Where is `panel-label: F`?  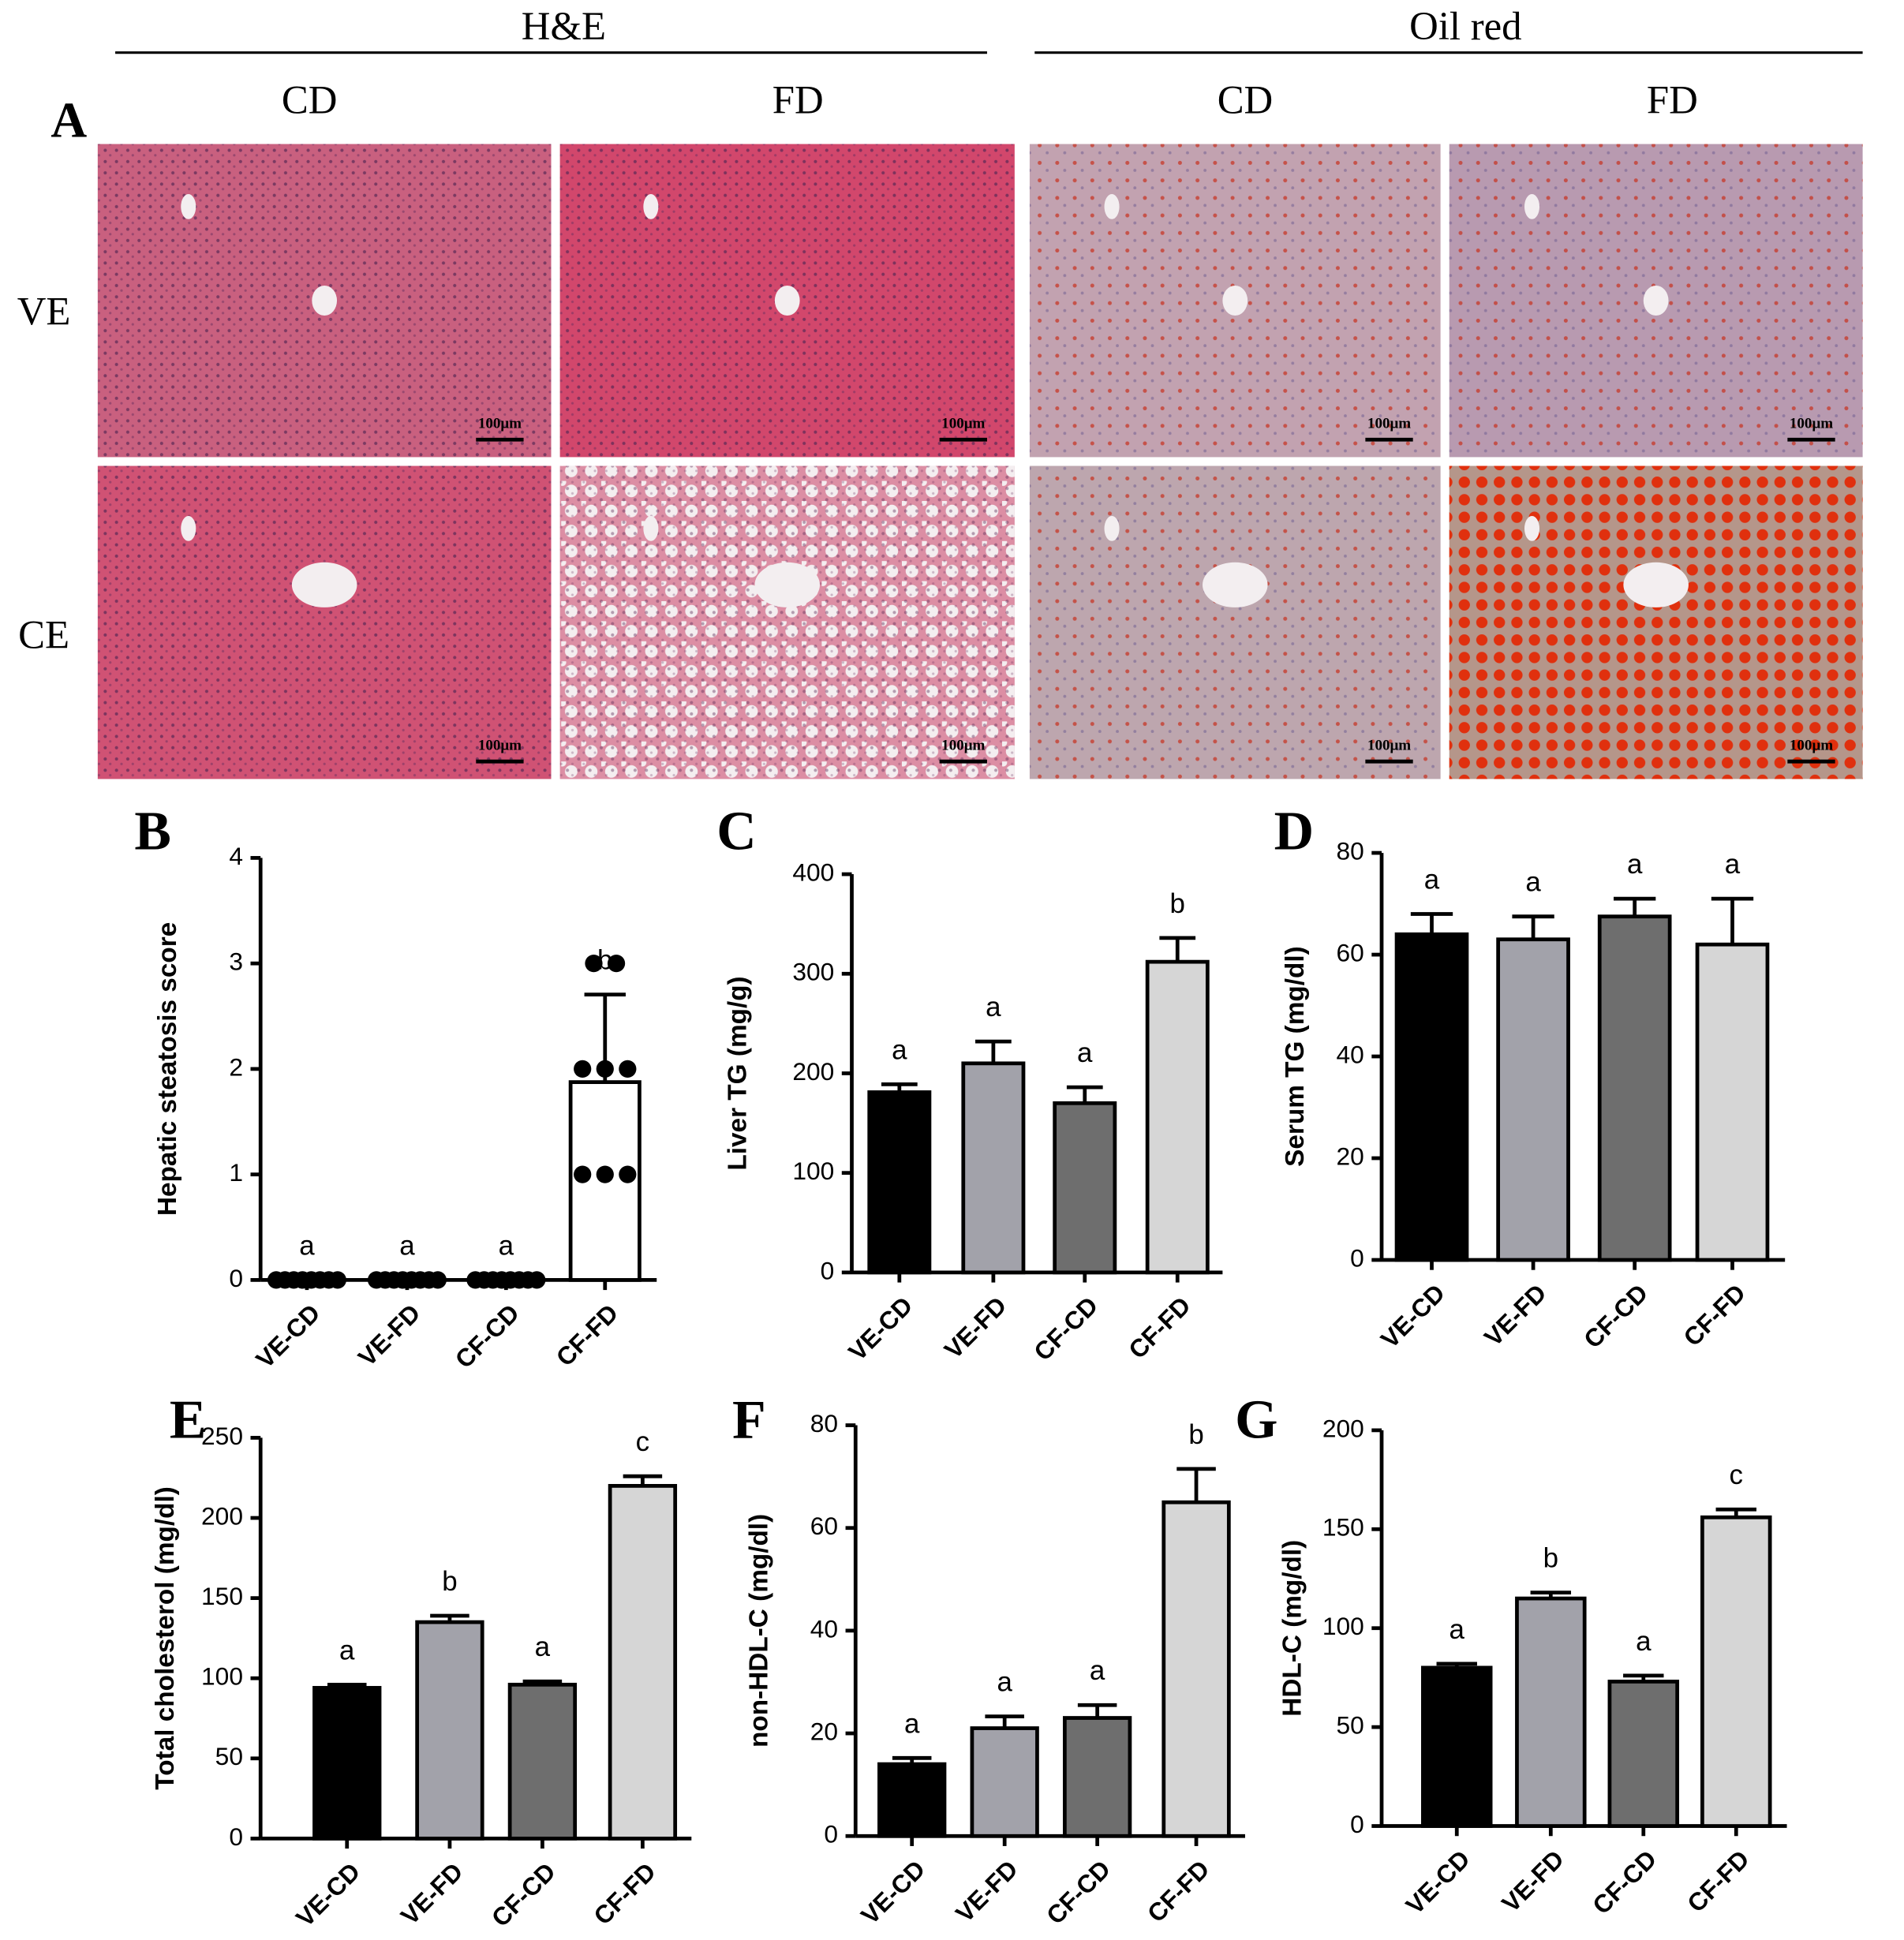
panel-label: F is located at coordinates (749, 1420).